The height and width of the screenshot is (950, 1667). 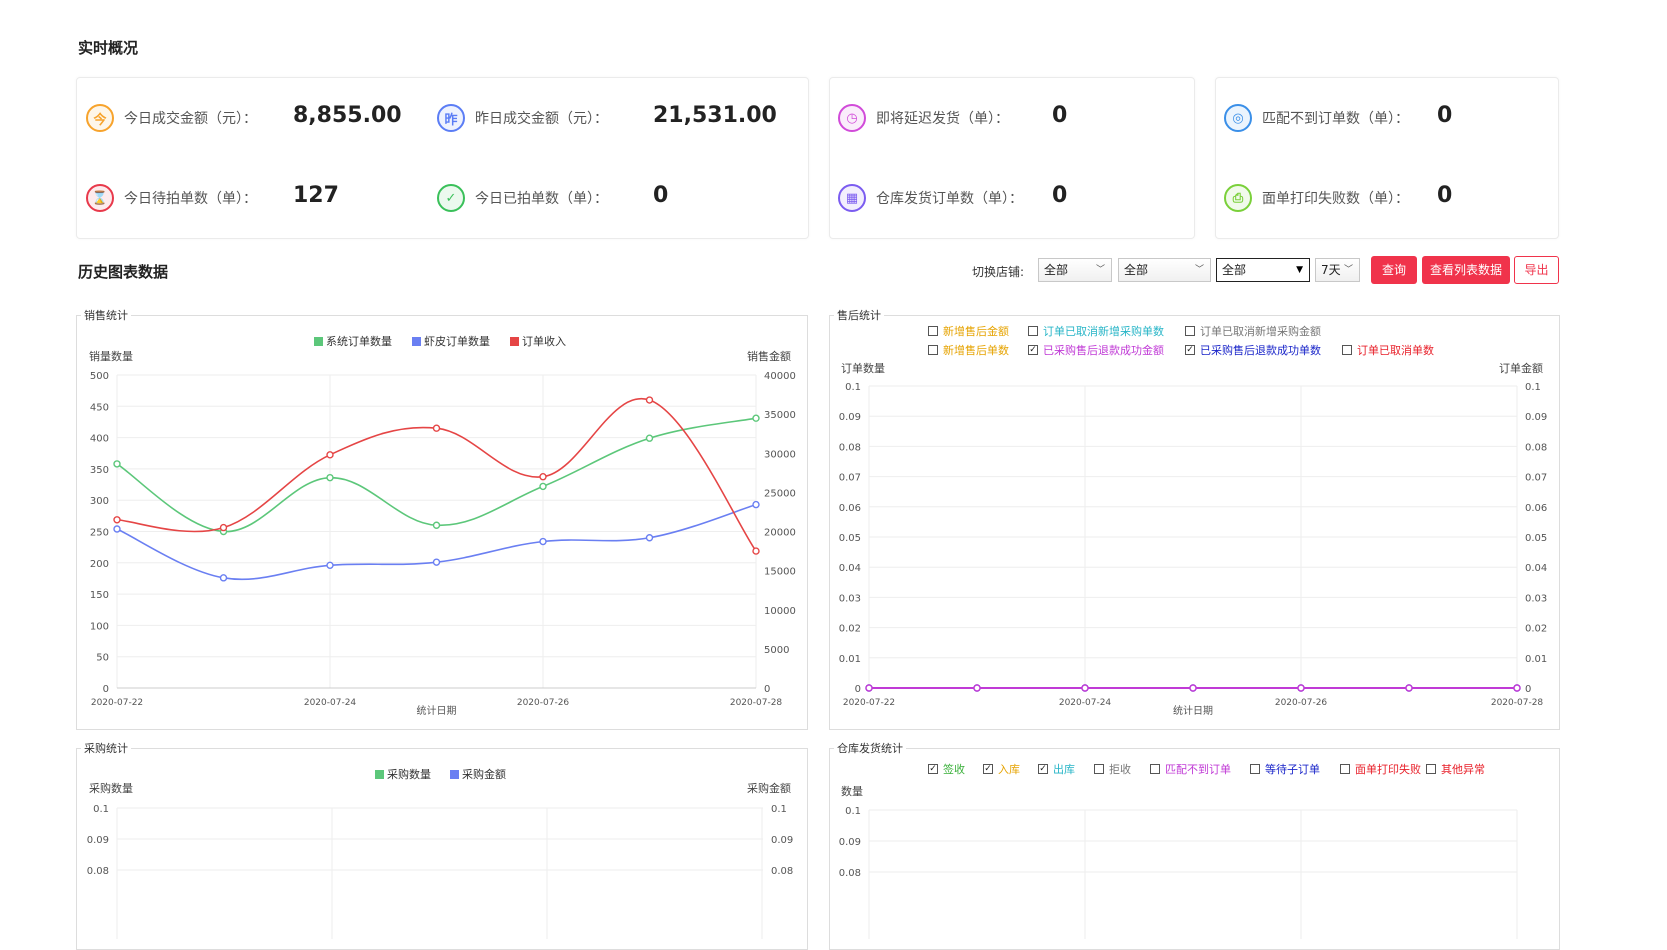 What do you see at coordinates (1112, 769) in the screenshot?
I see `legend-checkbox: 拒收` at bounding box center [1112, 769].